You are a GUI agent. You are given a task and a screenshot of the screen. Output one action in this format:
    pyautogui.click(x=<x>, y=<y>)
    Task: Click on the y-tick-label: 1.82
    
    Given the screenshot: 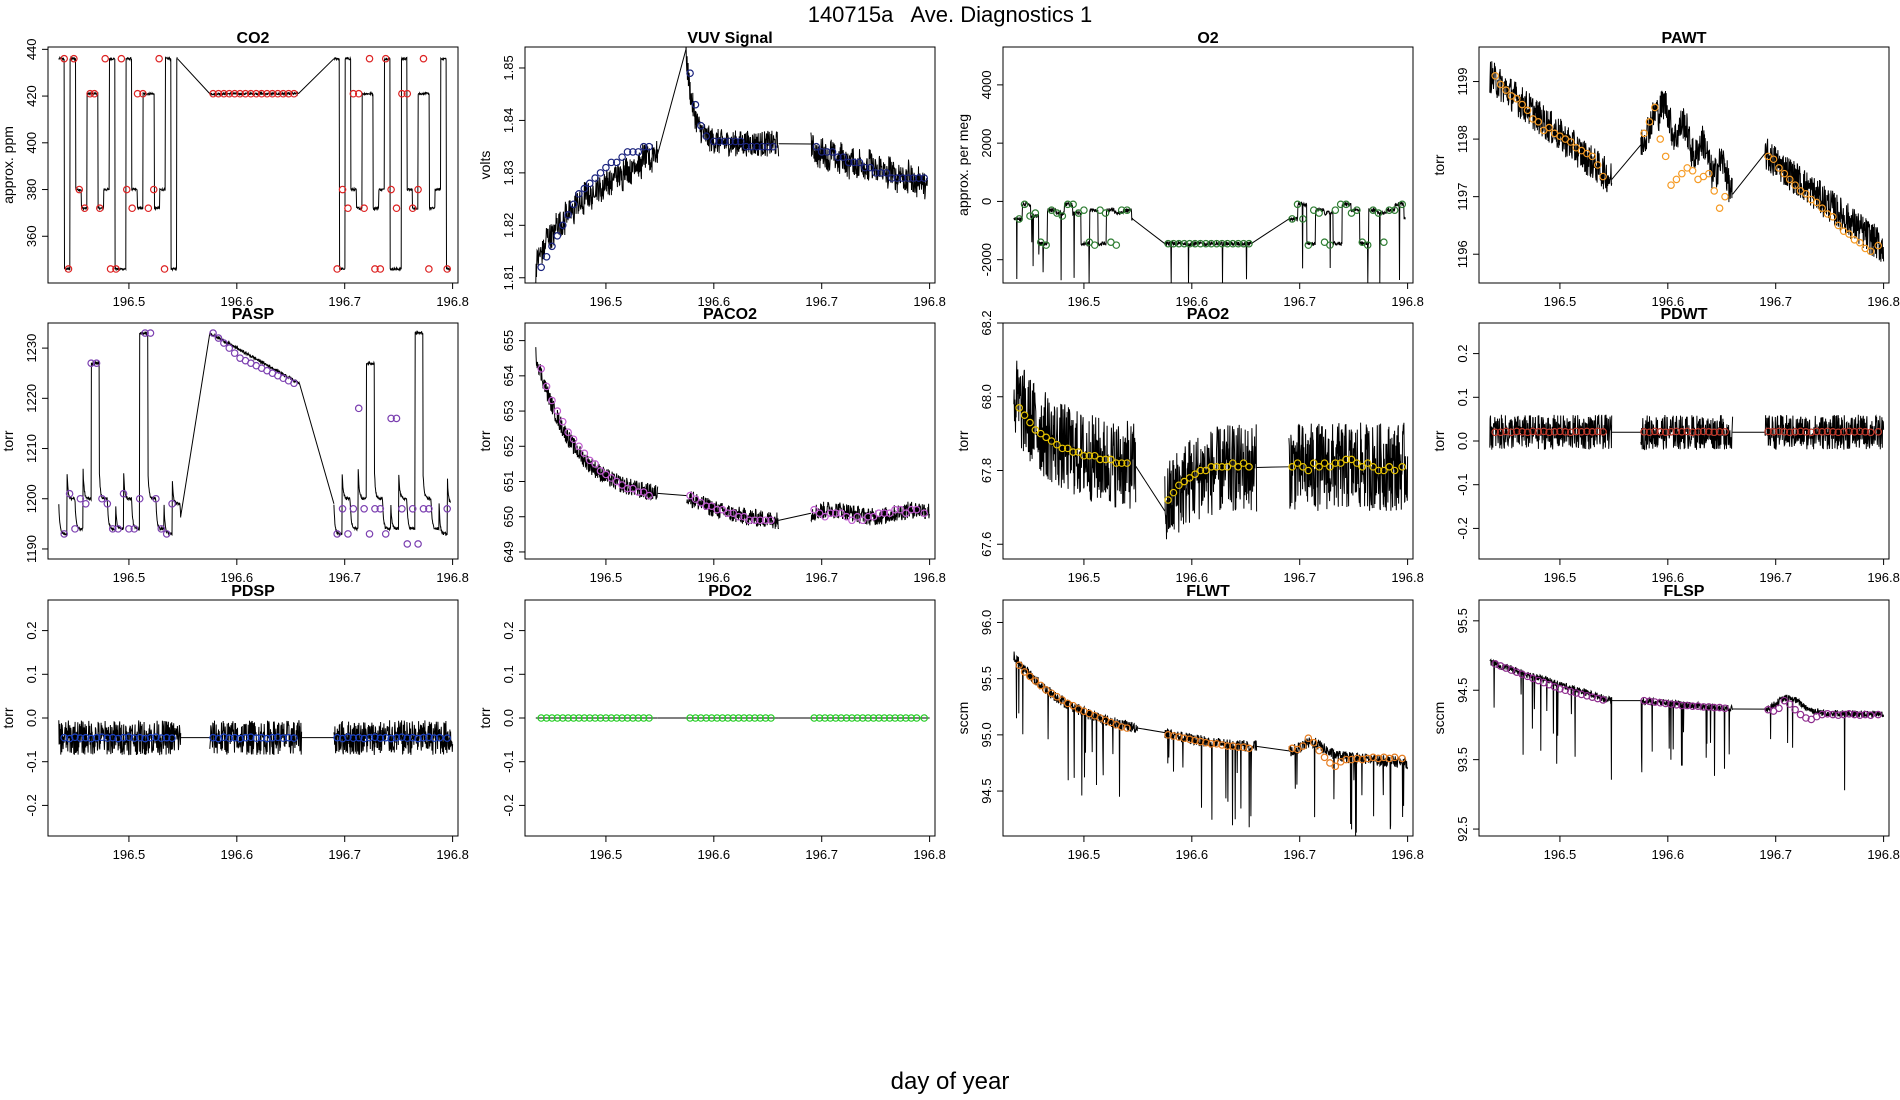 What is the action you would take?
    pyautogui.click(x=508, y=225)
    